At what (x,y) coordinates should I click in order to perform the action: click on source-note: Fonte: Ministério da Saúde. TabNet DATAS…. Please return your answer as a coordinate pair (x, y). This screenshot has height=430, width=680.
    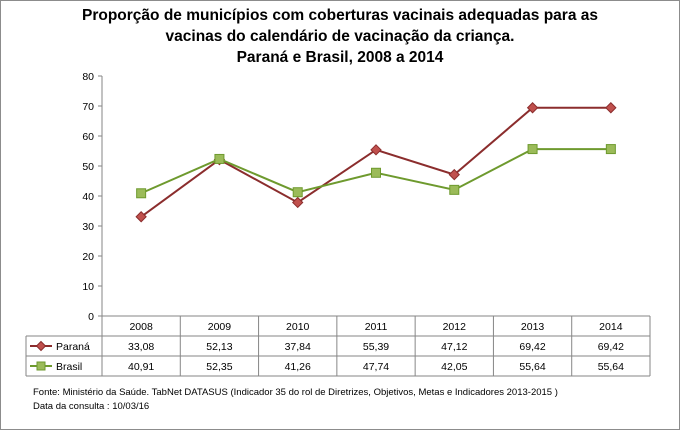
    Looking at the image, I should click on (295, 392).